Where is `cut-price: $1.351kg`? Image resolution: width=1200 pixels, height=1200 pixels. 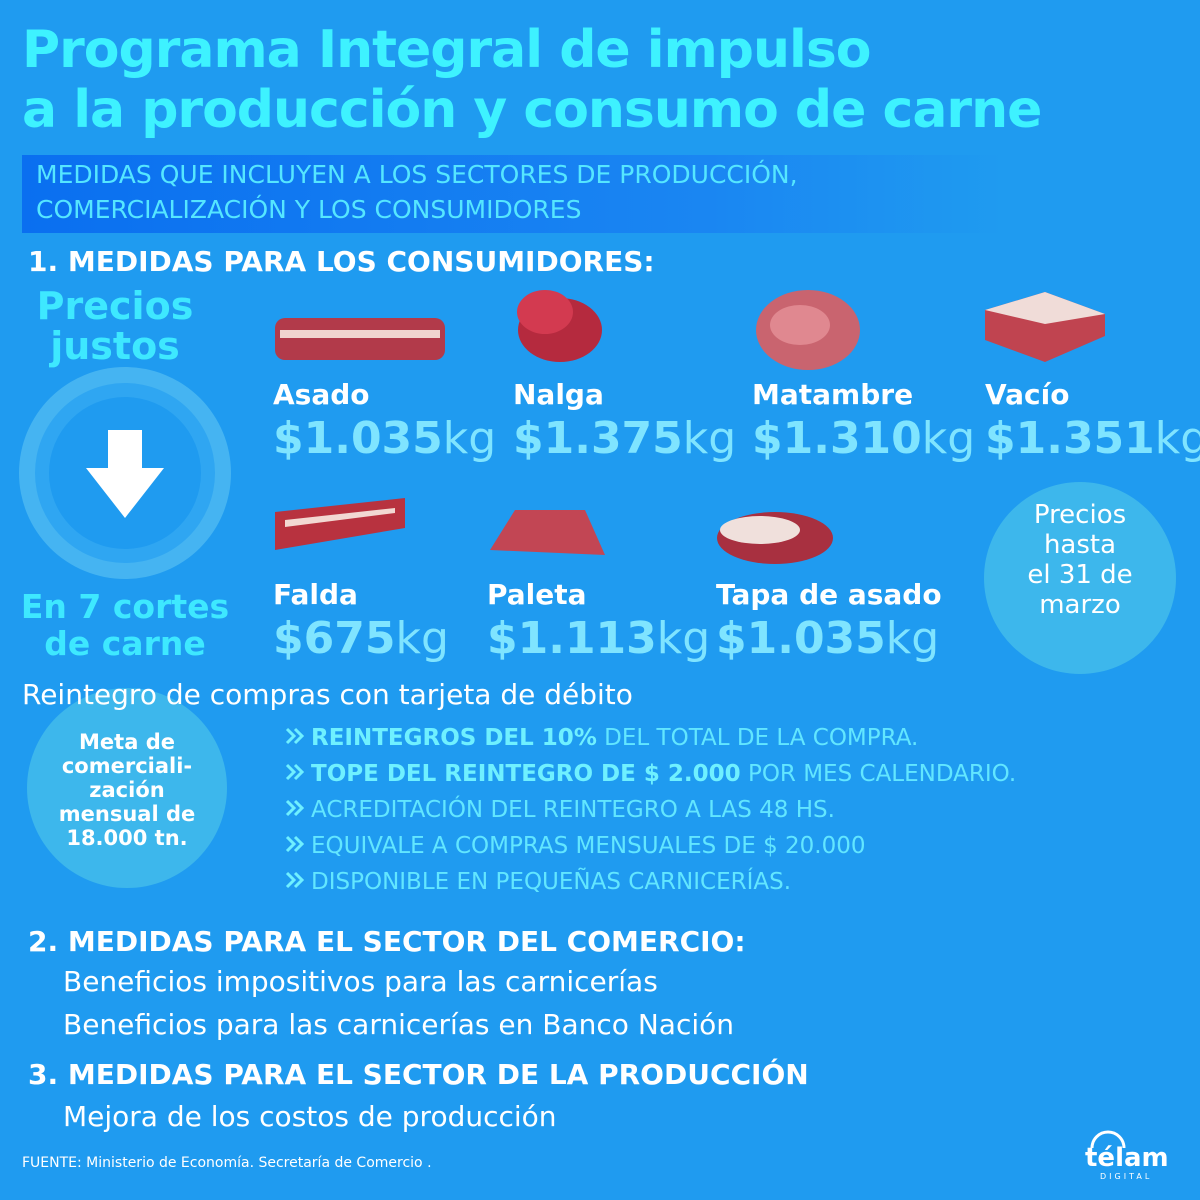 cut-price: $1.351kg is located at coordinates (1092, 438).